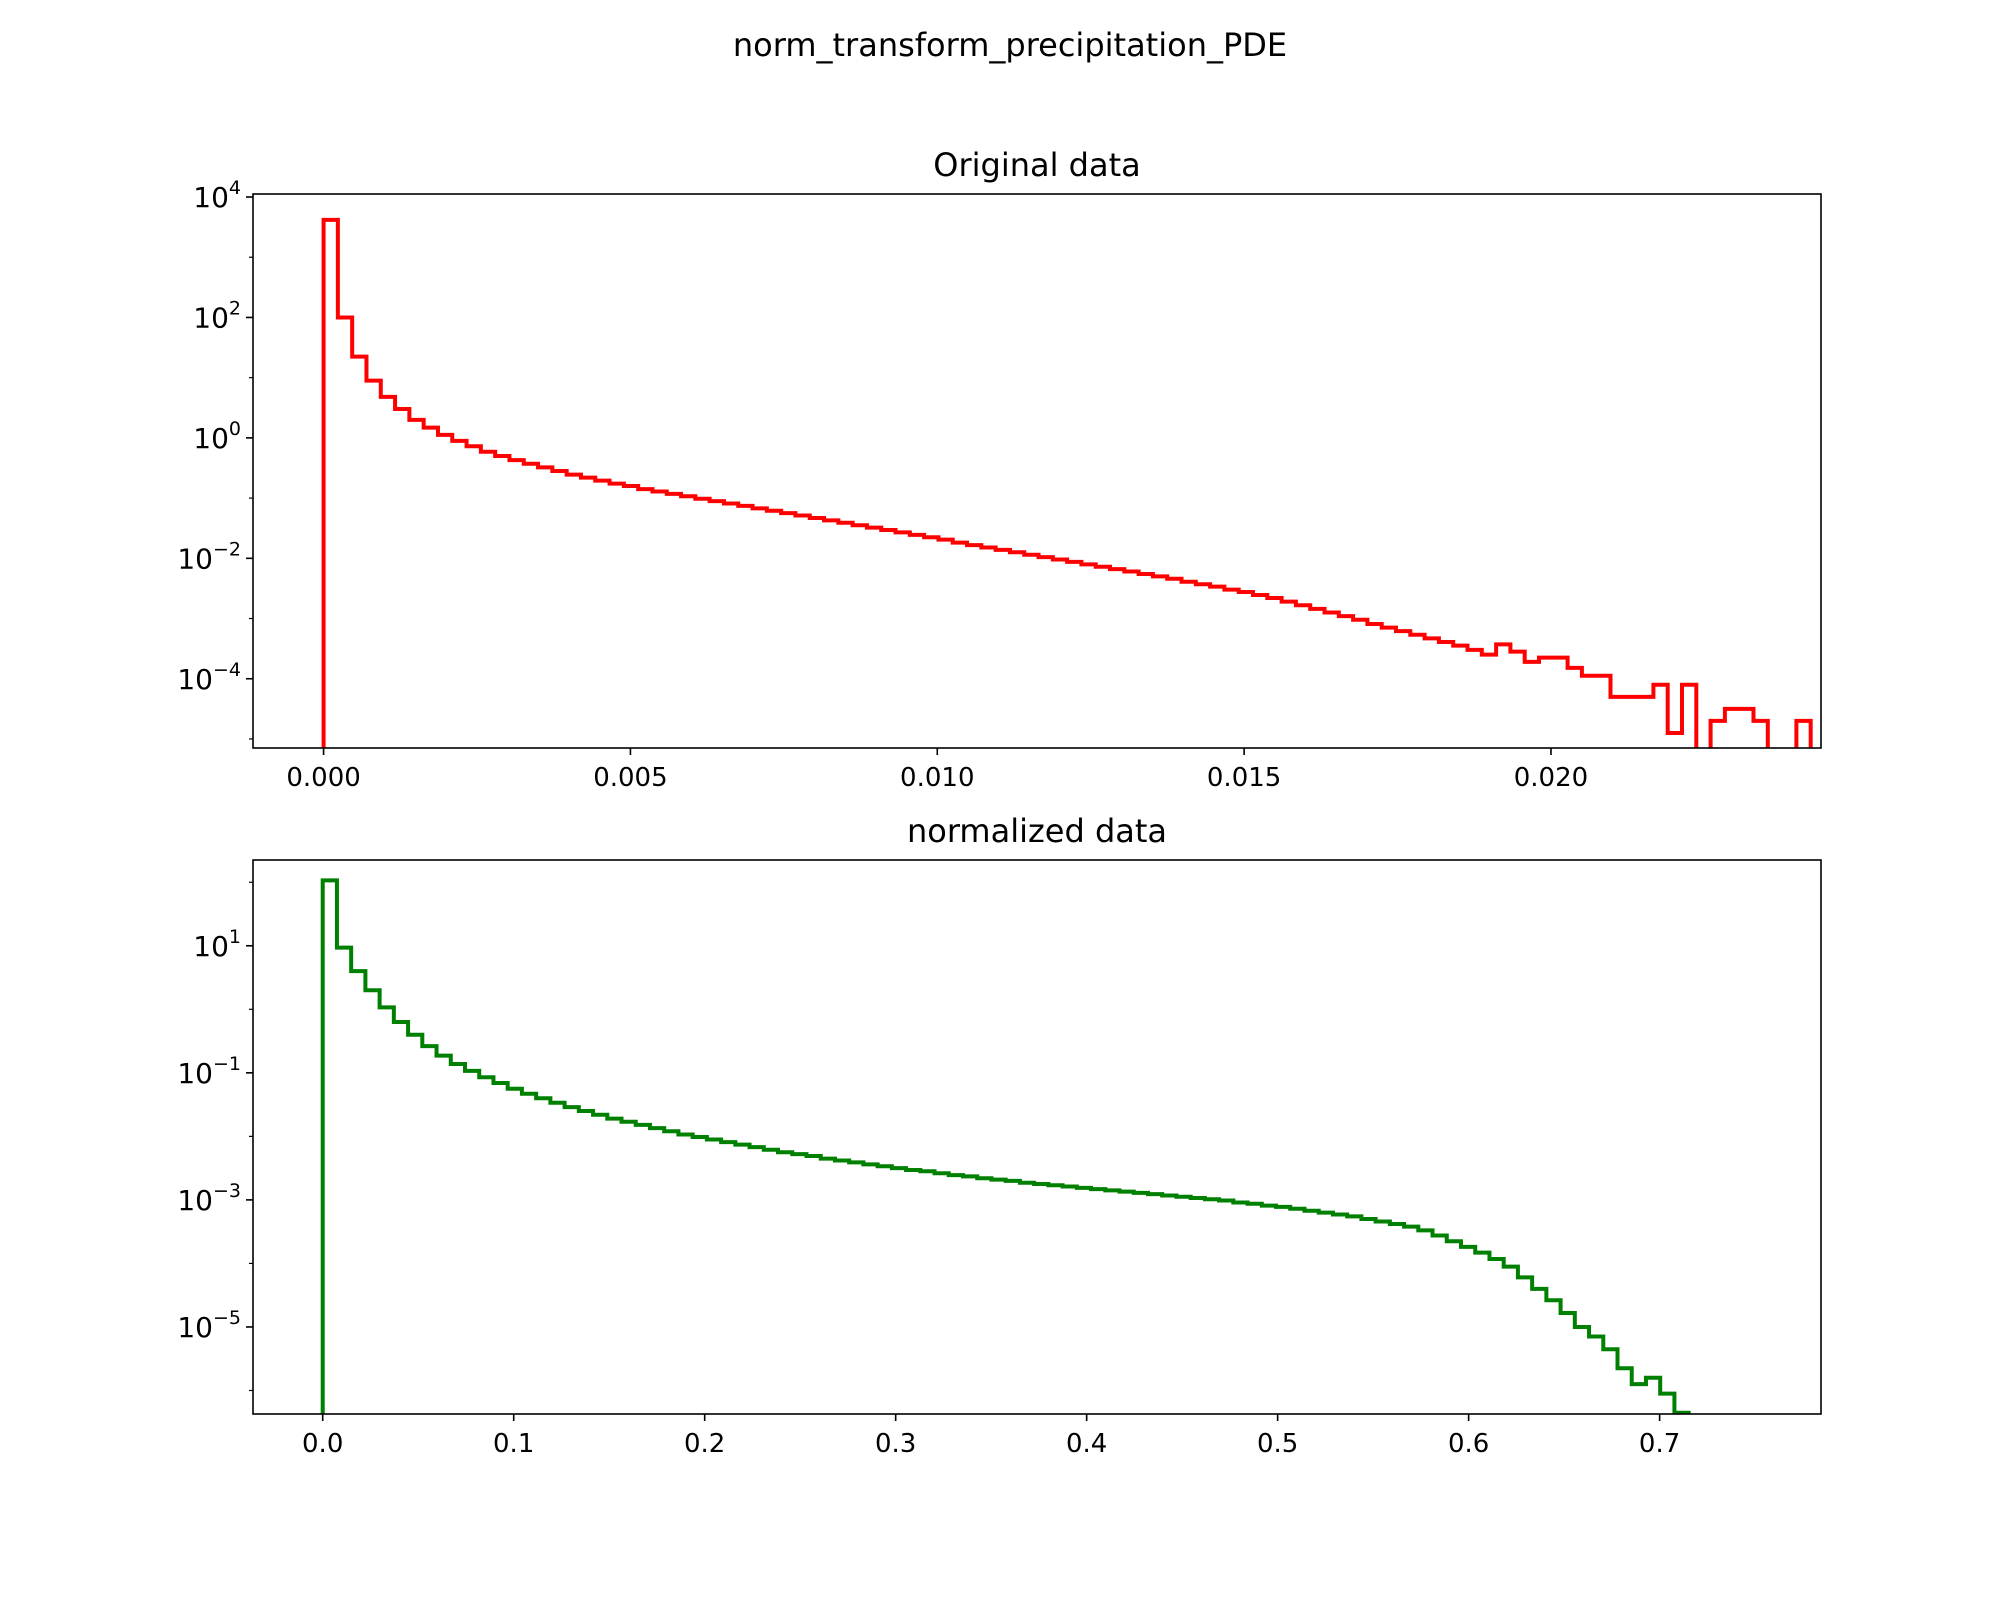 This screenshot has width=2000, height=1600. What do you see at coordinates (1551, 778) in the screenshot?
I see `x-tick-label: 0.020` at bounding box center [1551, 778].